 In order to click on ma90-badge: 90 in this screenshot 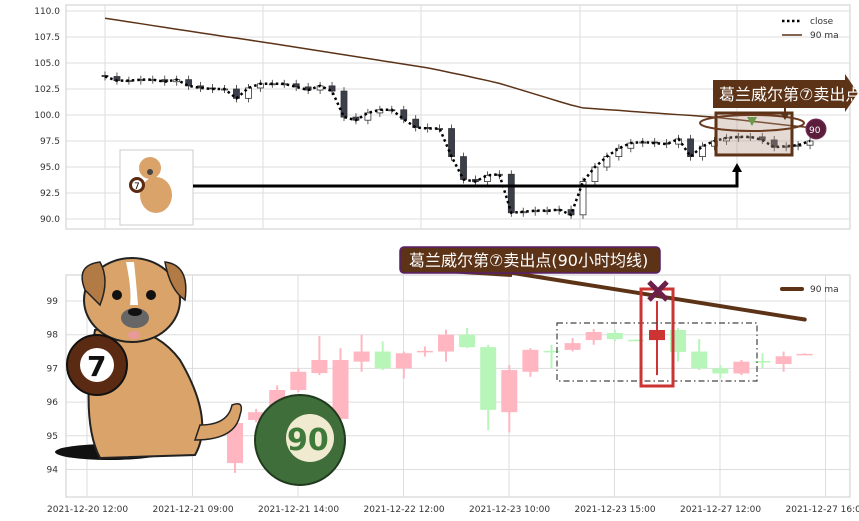, I will do `click(816, 129)`.